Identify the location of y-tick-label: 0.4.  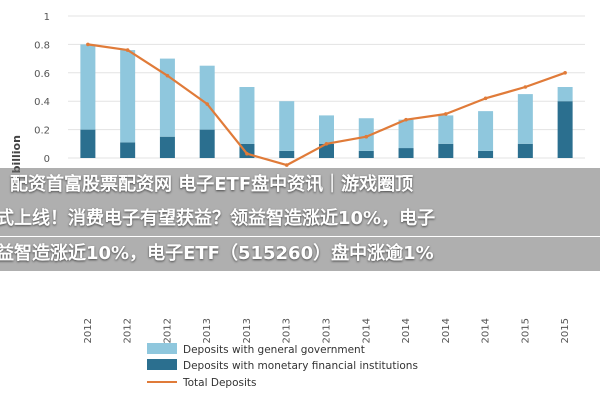
(42, 102).